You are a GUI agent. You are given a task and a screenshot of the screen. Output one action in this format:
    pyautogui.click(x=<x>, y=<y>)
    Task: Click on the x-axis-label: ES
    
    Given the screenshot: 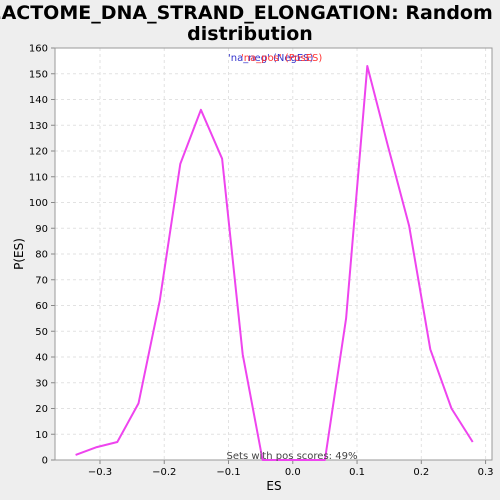 What is the action you would take?
    pyautogui.click(x=273, y=486)
    